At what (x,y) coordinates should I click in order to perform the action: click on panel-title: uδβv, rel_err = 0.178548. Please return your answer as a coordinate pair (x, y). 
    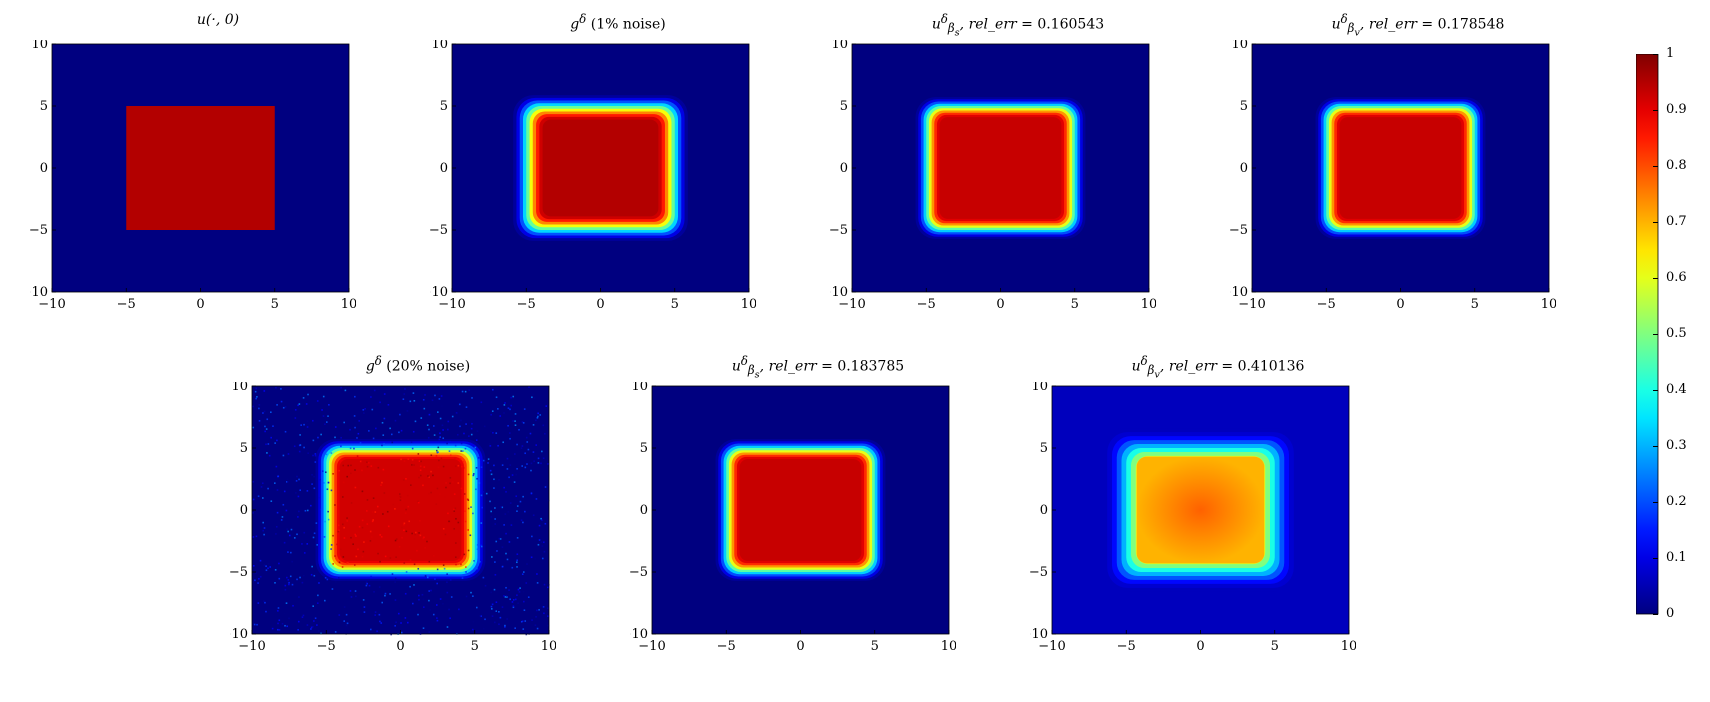
    Looking at the image, I should click on (1418, 25).